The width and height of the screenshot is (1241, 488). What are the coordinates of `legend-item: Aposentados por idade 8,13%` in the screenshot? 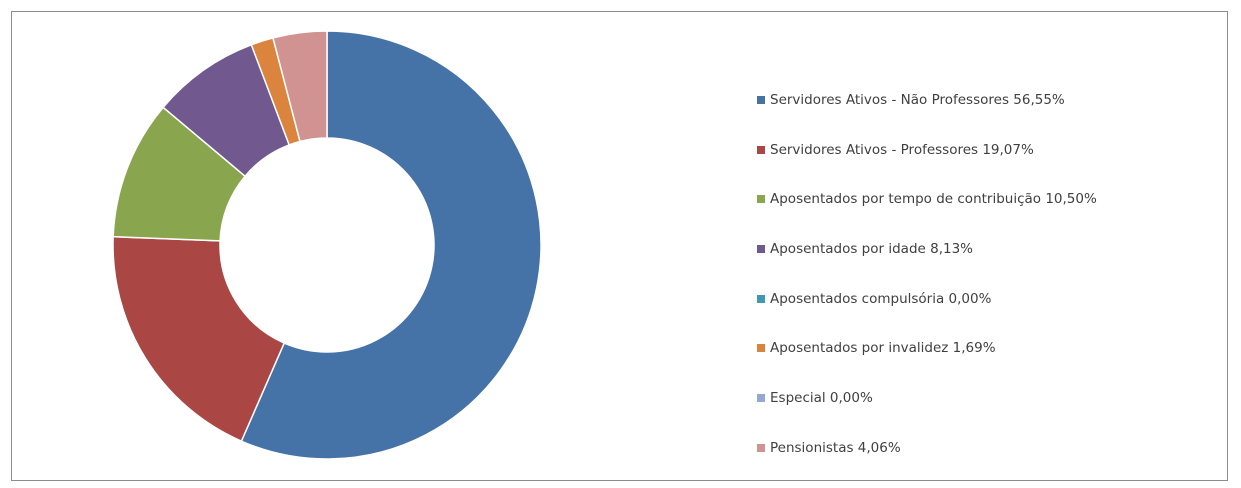 It's located at (987, 264).